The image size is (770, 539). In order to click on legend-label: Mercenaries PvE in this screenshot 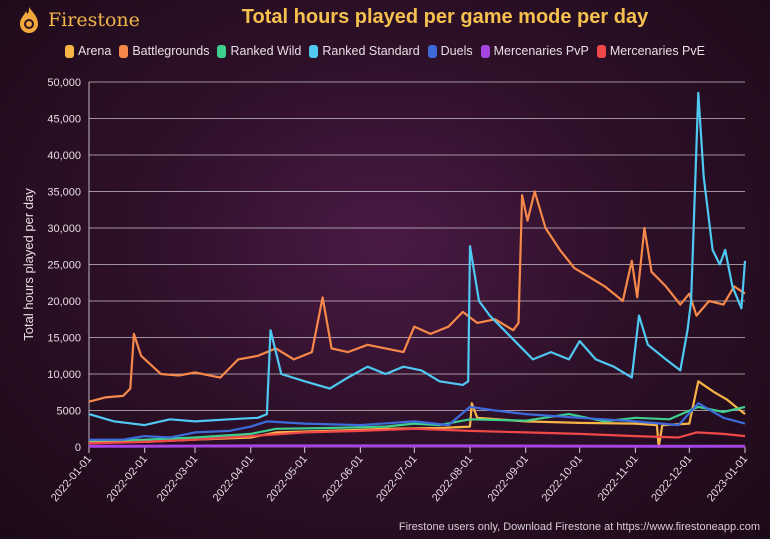, I will do `click(657, 51)`.